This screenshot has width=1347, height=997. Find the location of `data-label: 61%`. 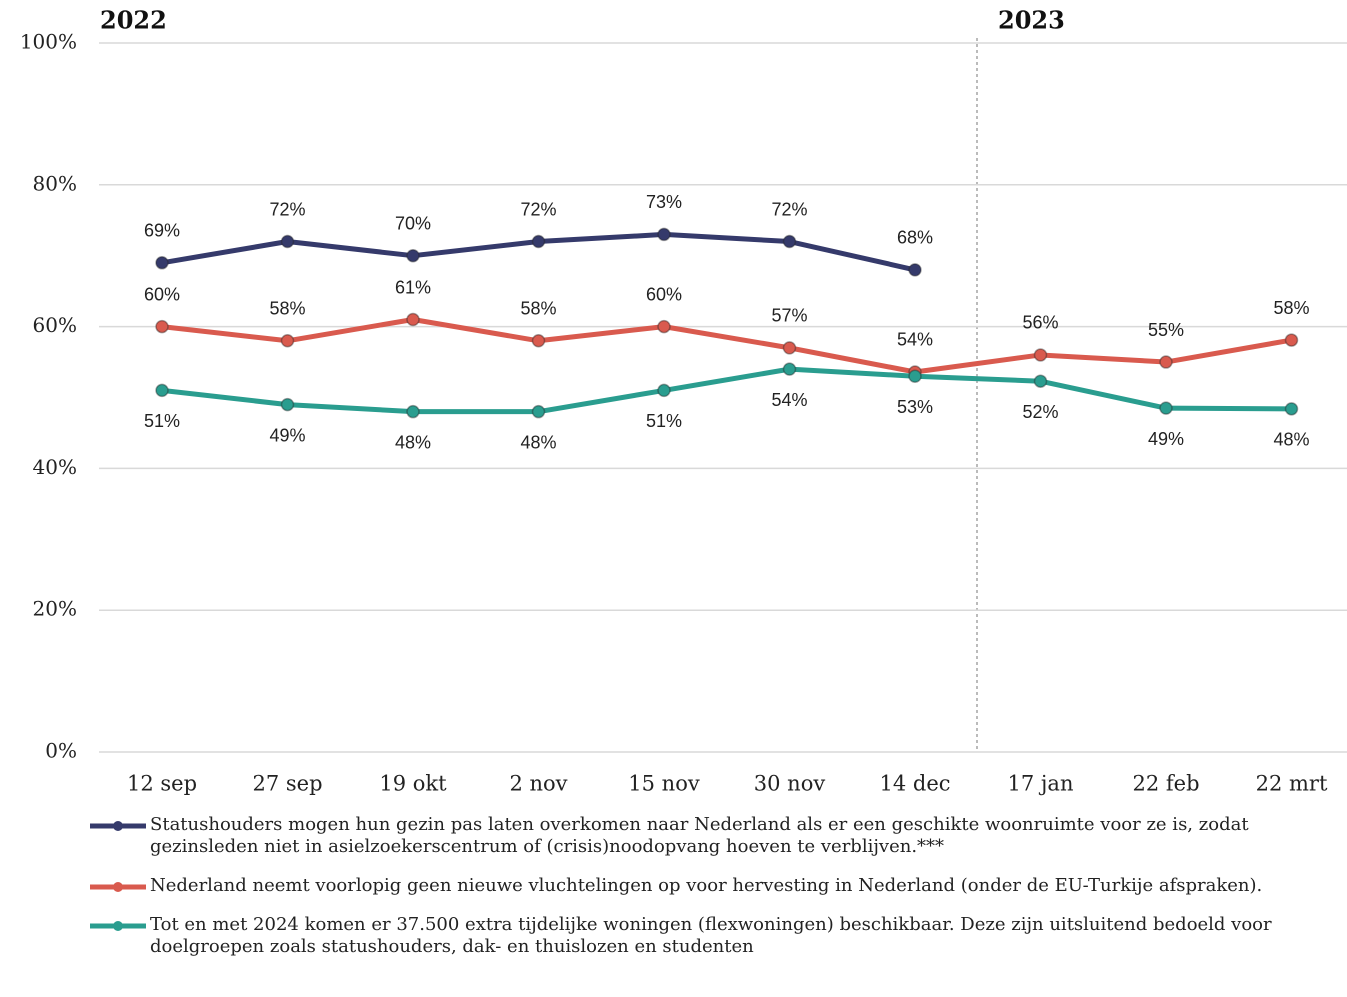

data-label: 61% is located at coordinates (413, 287).